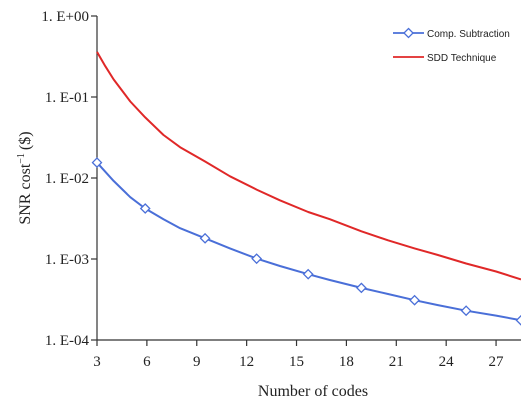 The width and height of the screenshot is (521, 405). Describe the element at coordinates (497, 362) in the screenshot. I see `x-tick-label: 27` at that location.